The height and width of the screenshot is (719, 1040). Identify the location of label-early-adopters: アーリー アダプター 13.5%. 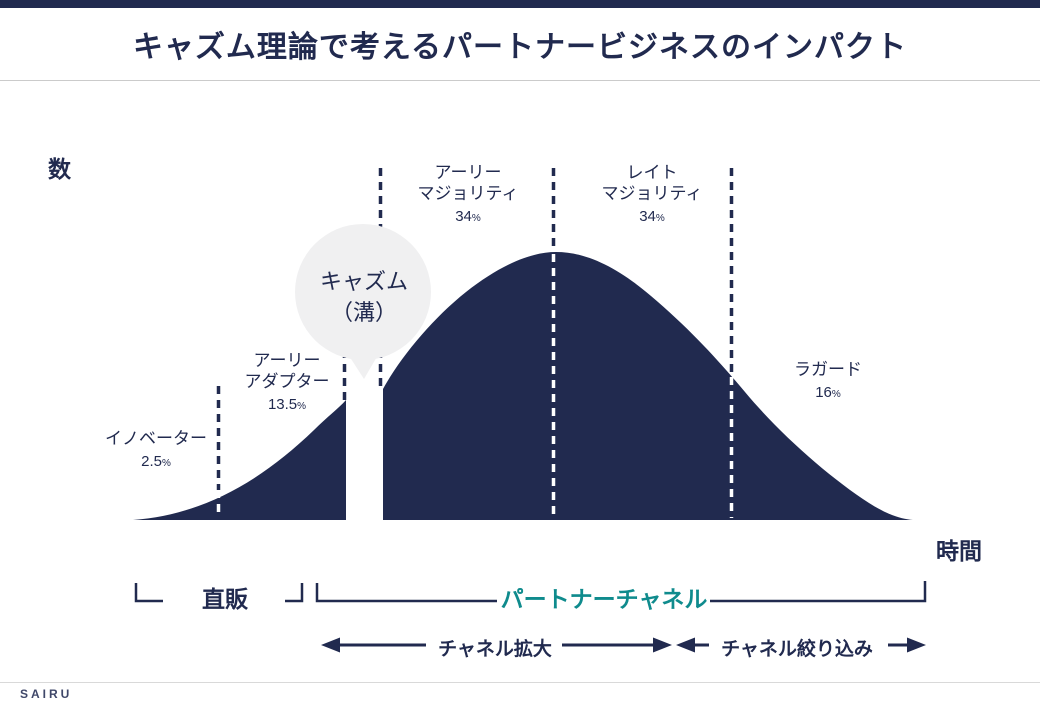
(287, 383).